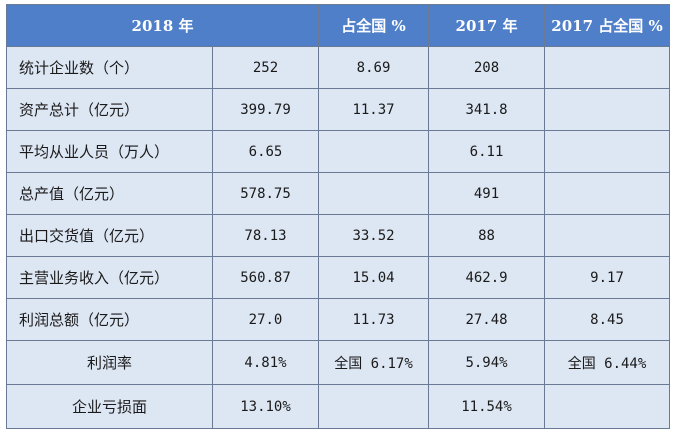 The height and width of the screenshot is (429, 676). I want to click on header-row: 2018 年 占全国 % 2017 年 2017 占全国 %, so click(338, 25).